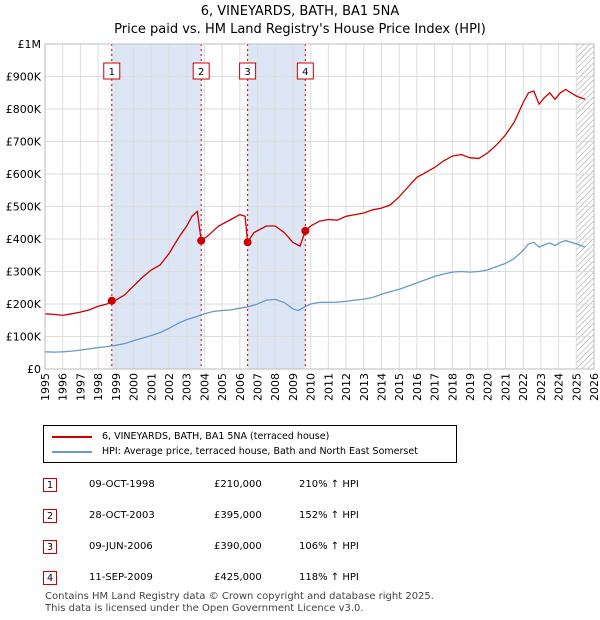 The width and height of the screenshot is (600, 620). What do you see at coordinates (523, 387) in the screenshot?
I see `x-tick-label: 2022` at bounding box center [523, 387].